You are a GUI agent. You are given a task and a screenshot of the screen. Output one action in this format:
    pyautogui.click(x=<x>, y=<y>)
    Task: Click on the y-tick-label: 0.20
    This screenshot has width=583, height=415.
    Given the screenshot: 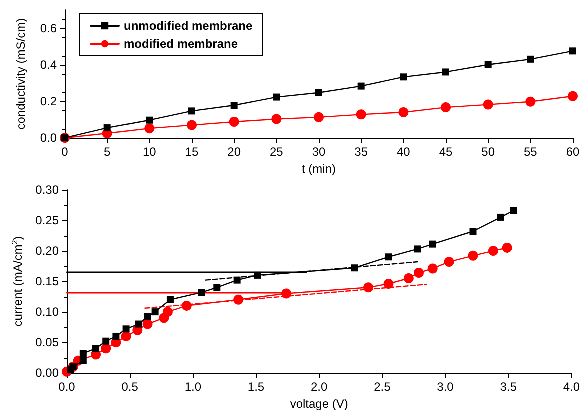 What is the action you would take?
    pyautogui.click(x=48, y=251)
    